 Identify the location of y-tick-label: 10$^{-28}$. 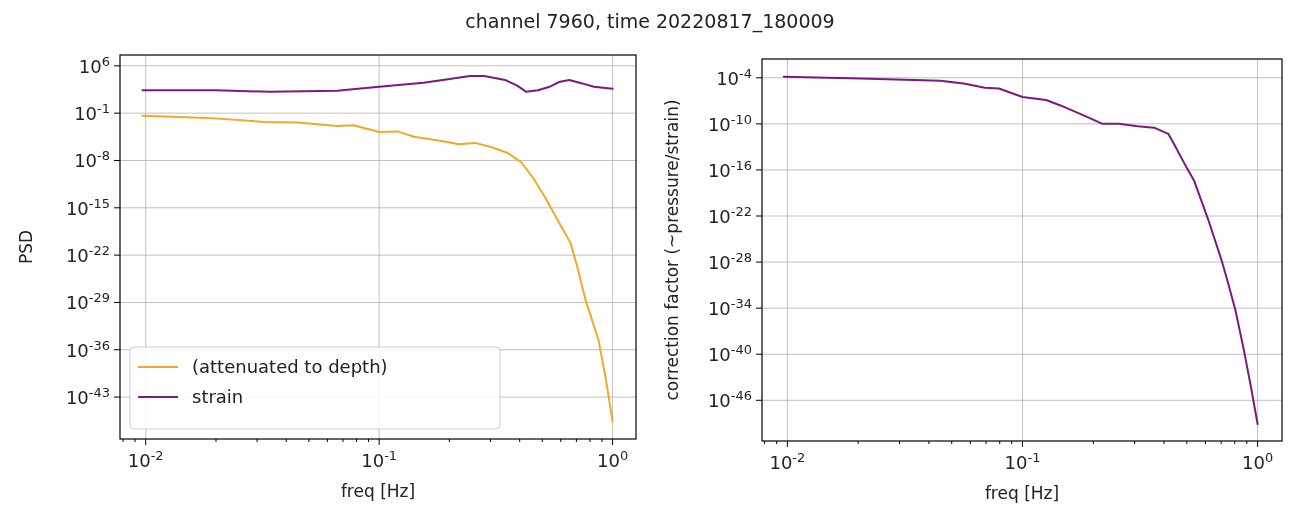
(729, 261).